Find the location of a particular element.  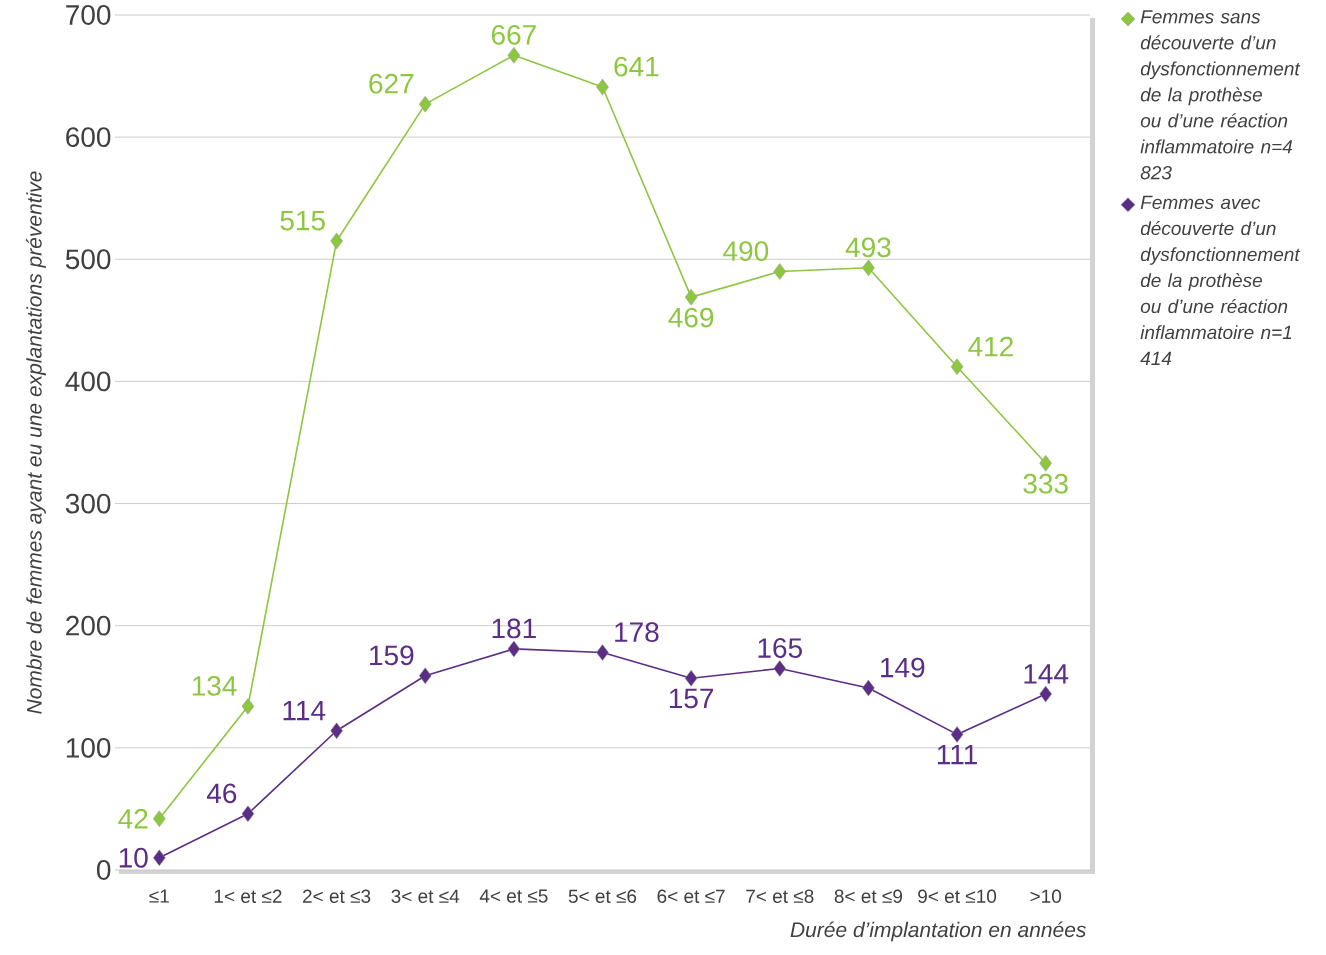

data-label: 493 is located at coordinates (868, 247).